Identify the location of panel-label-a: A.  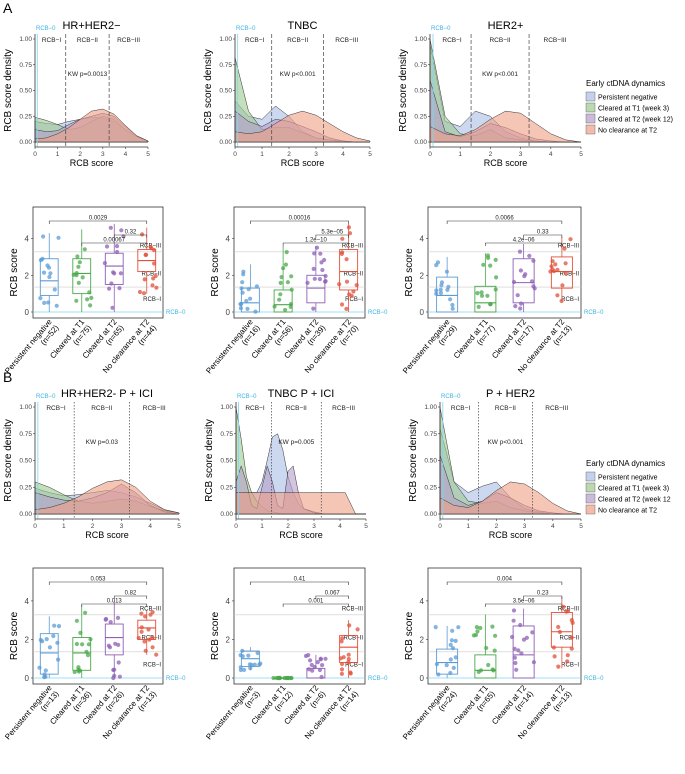
(8, 8).